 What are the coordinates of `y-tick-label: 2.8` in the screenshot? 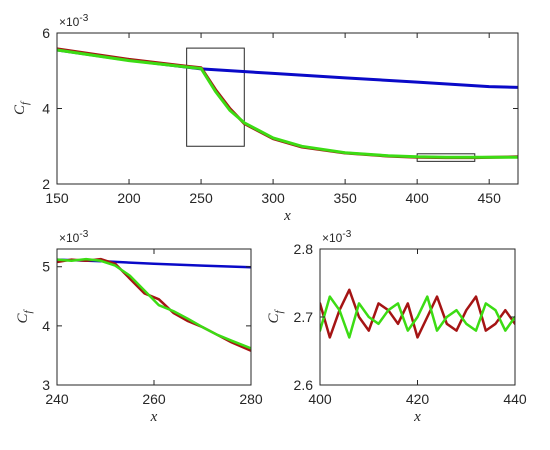 It's located at (304, 249).